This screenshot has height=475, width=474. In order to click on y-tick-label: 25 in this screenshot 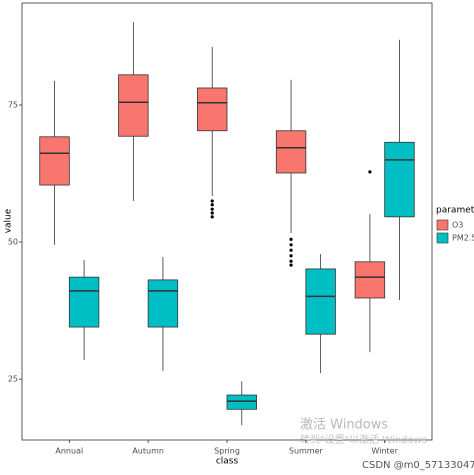, I will do `click(13, 379)`.